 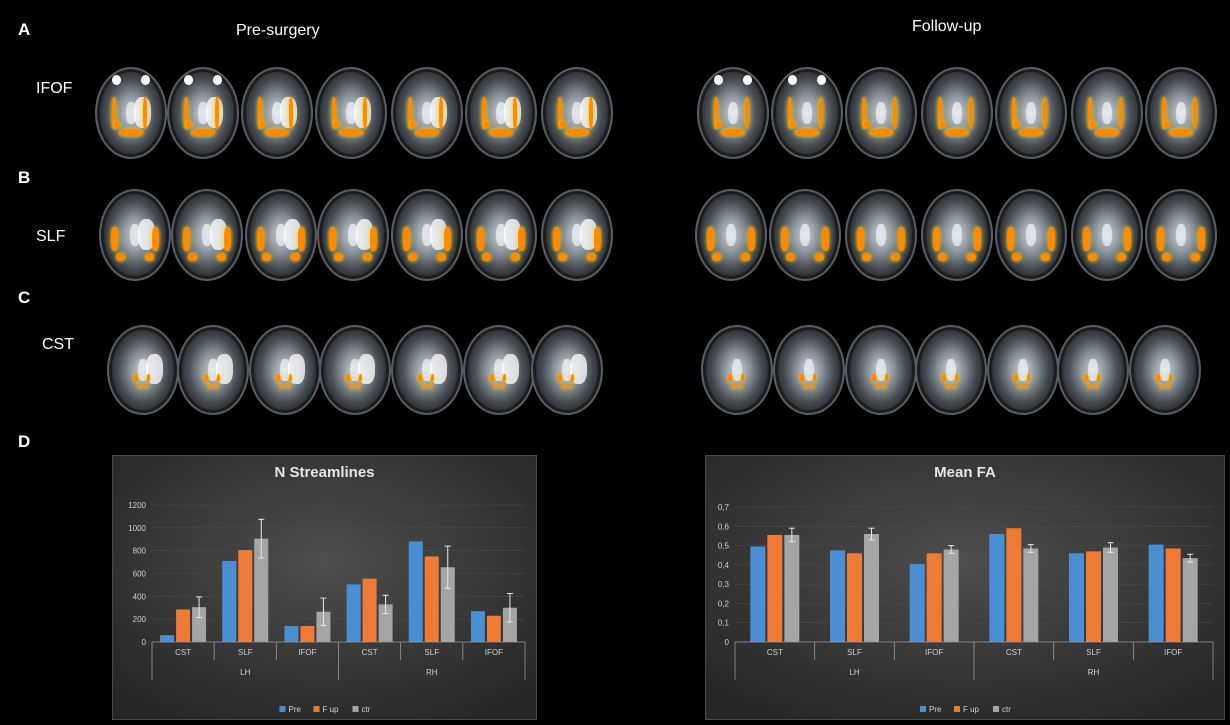 What do you see at coordinates (24, 441) in the screenshot?
I see `panel-label-d: D` at bounding box center [24, 441].